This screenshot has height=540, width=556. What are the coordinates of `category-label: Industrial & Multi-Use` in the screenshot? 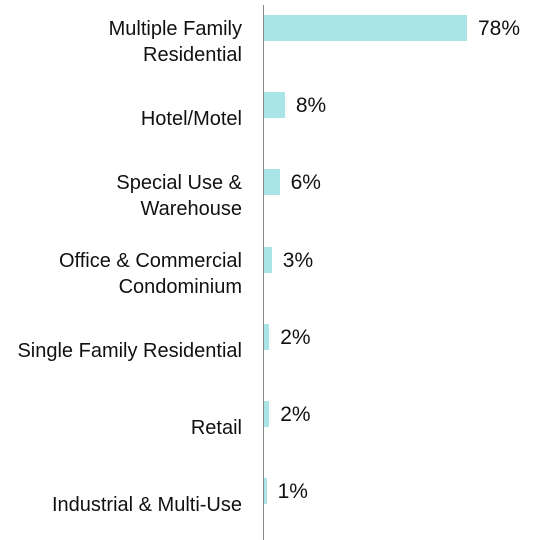 It's located at (146, 505).